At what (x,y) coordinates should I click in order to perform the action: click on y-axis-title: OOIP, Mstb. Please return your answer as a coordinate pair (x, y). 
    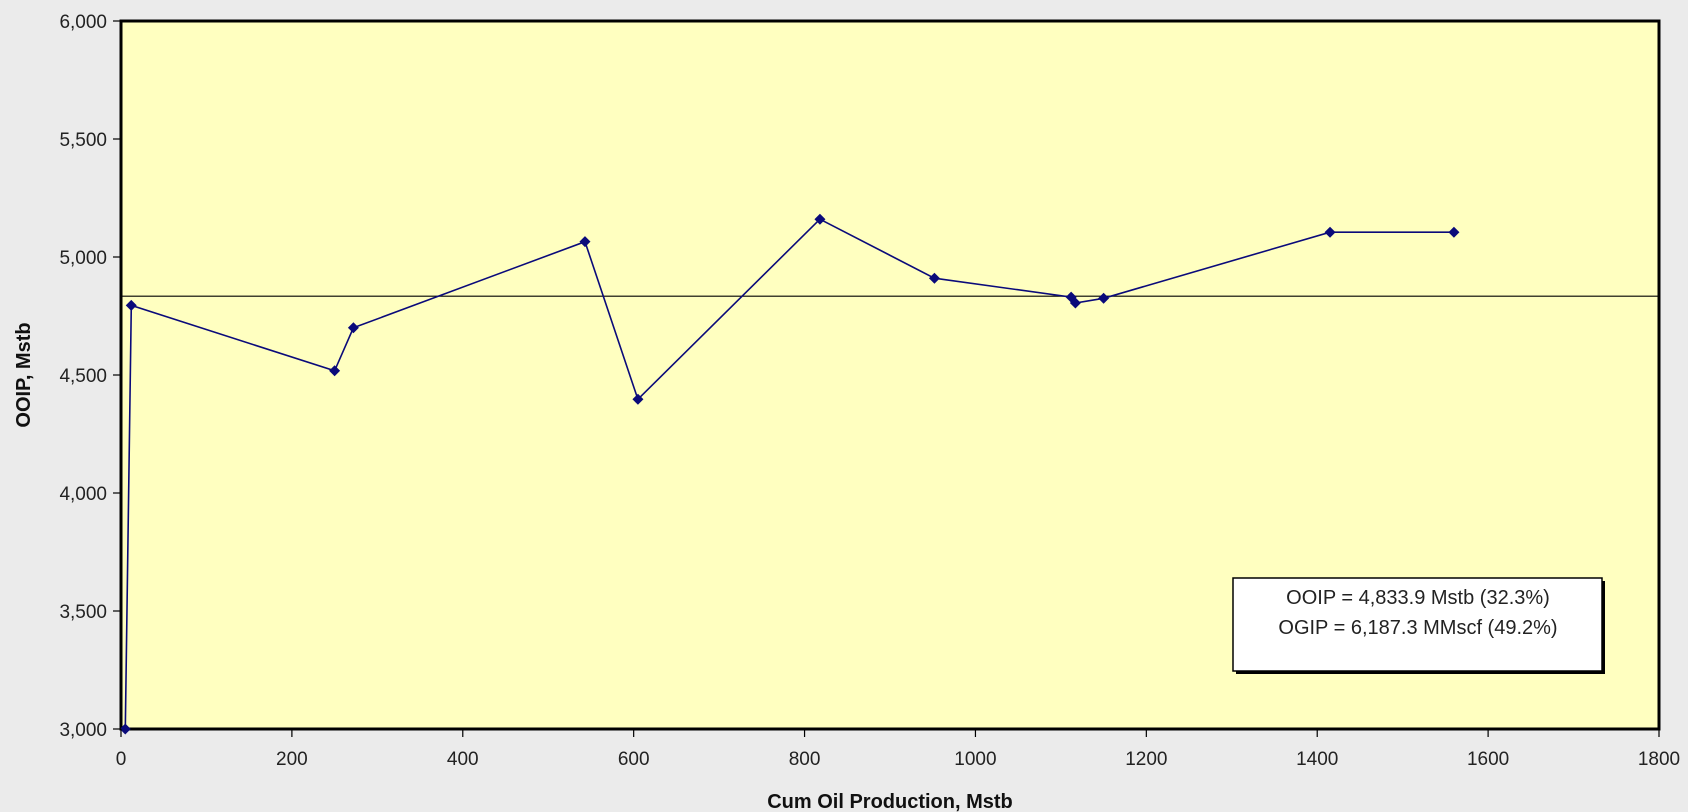
    Looking at the image, I should click on (24, 374).